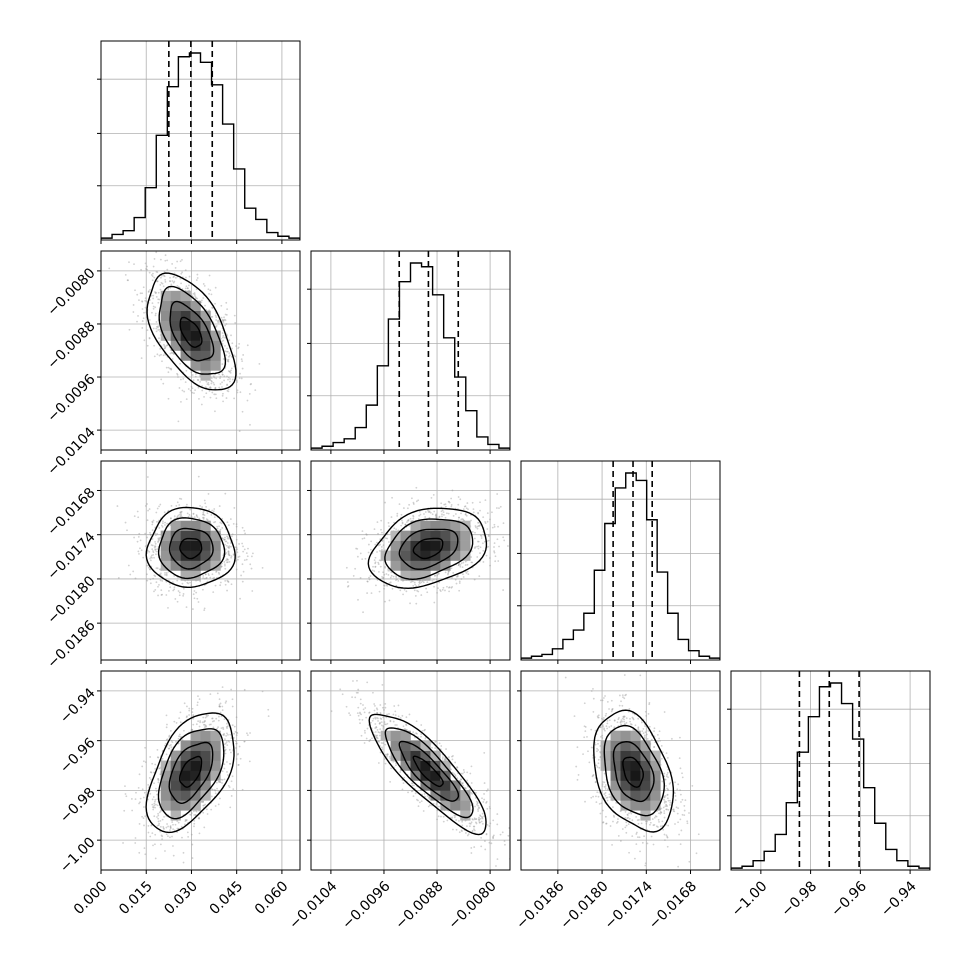  Describe the element at coordinates (71, 292) in the screenshot. I see `y-tick-label: −0.0080` at that location.